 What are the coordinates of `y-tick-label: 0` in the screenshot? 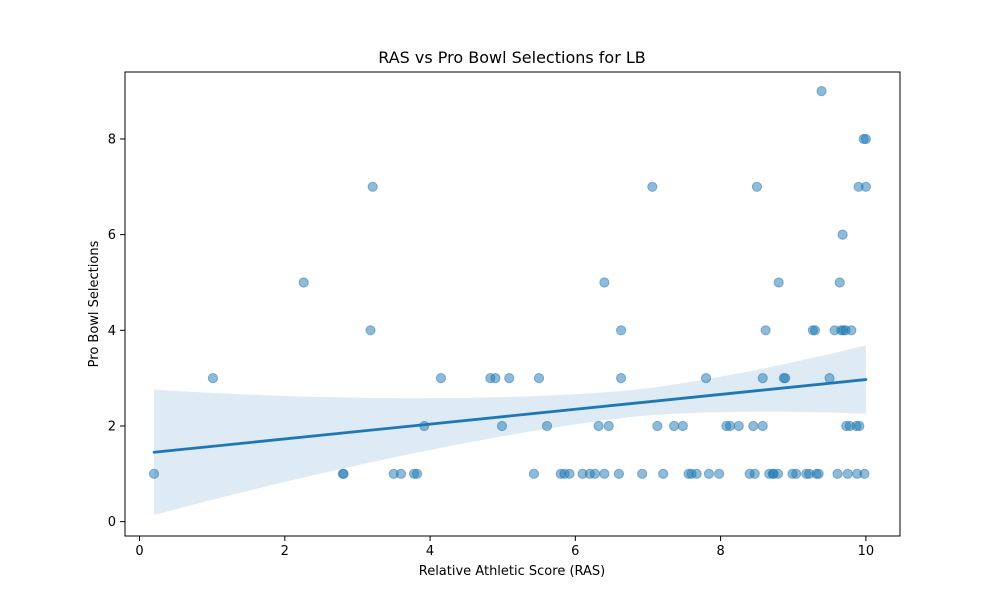 It's located at (112, 522).